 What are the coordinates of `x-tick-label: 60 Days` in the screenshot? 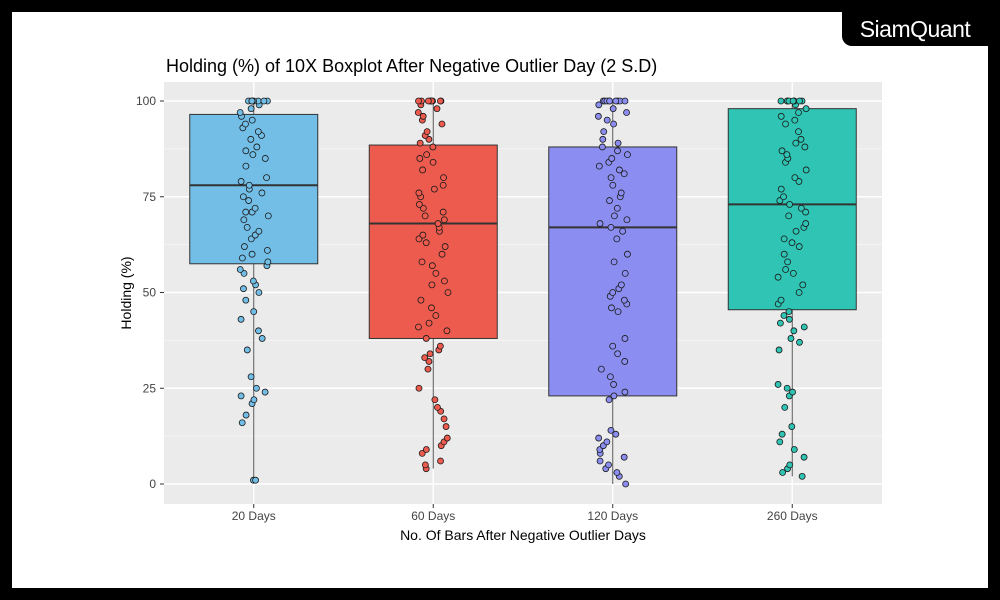 It's located at (433, 516).